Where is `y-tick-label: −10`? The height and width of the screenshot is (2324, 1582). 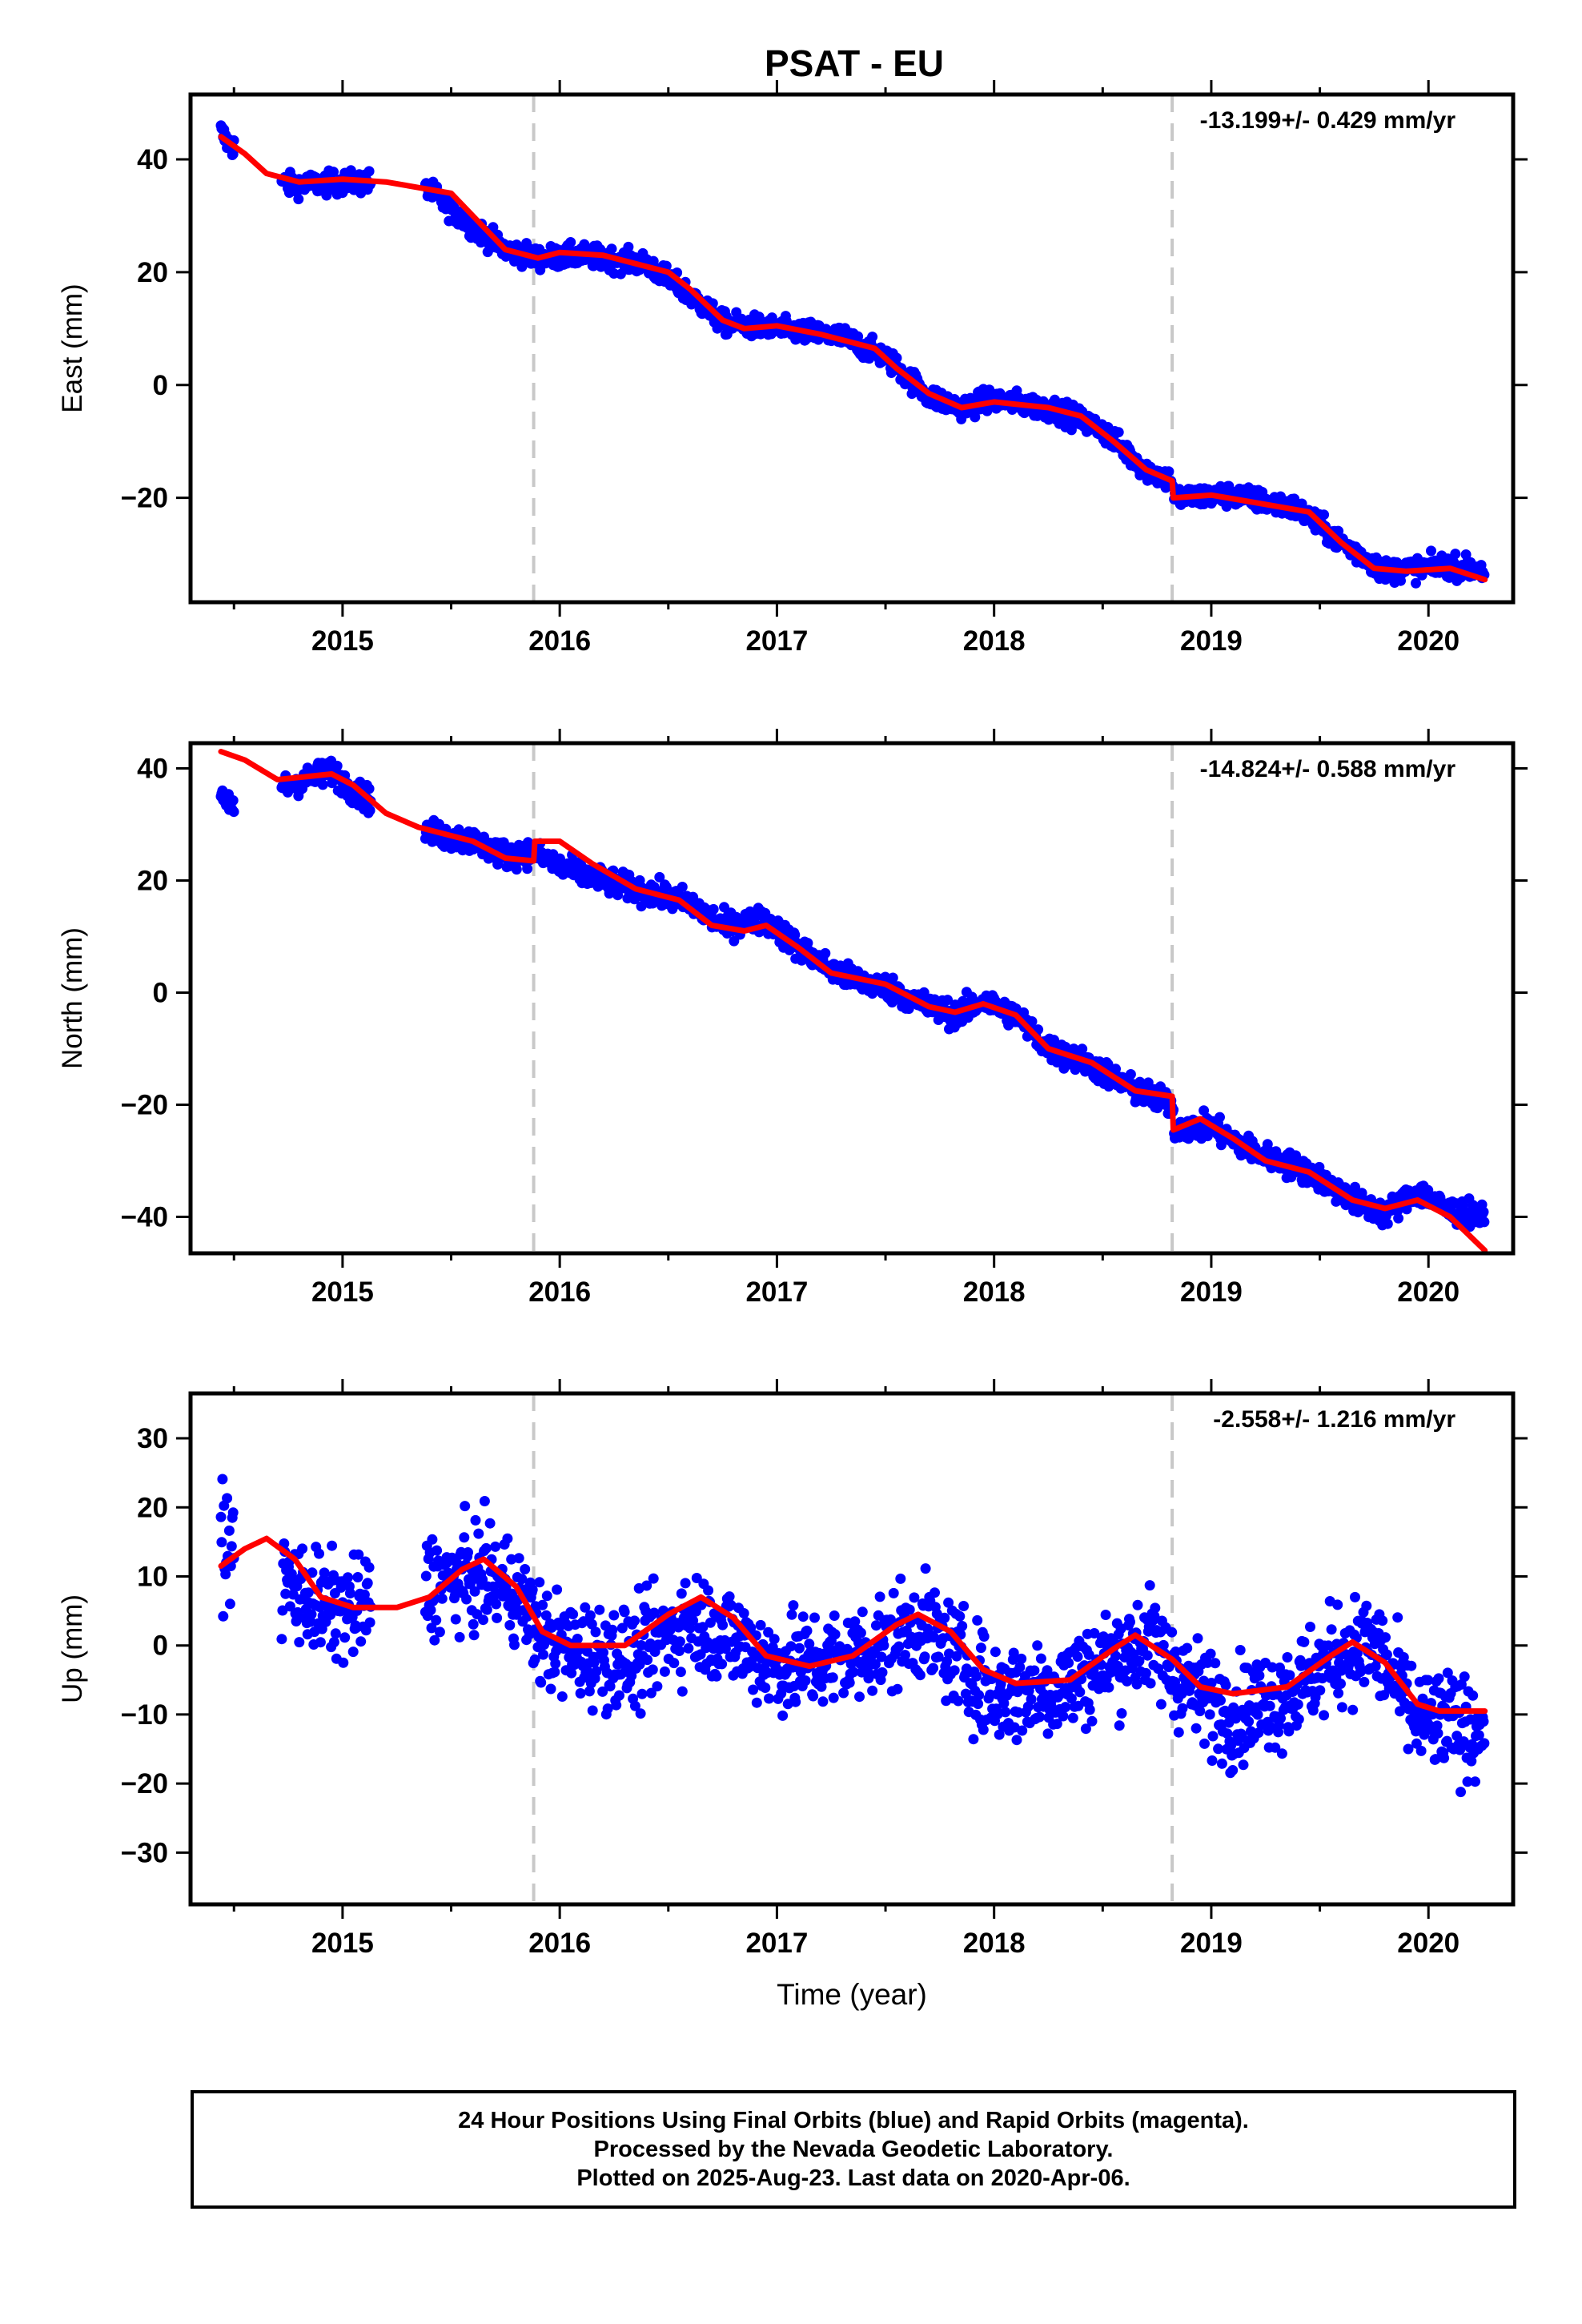
y-tick-label: −10 is located at coordinates (144, 1715).